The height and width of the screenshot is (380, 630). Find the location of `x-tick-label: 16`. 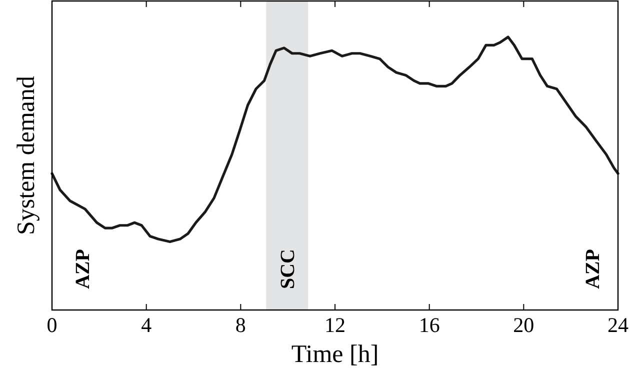

x-tick-label: 16 is located at coordinates (429, 325).